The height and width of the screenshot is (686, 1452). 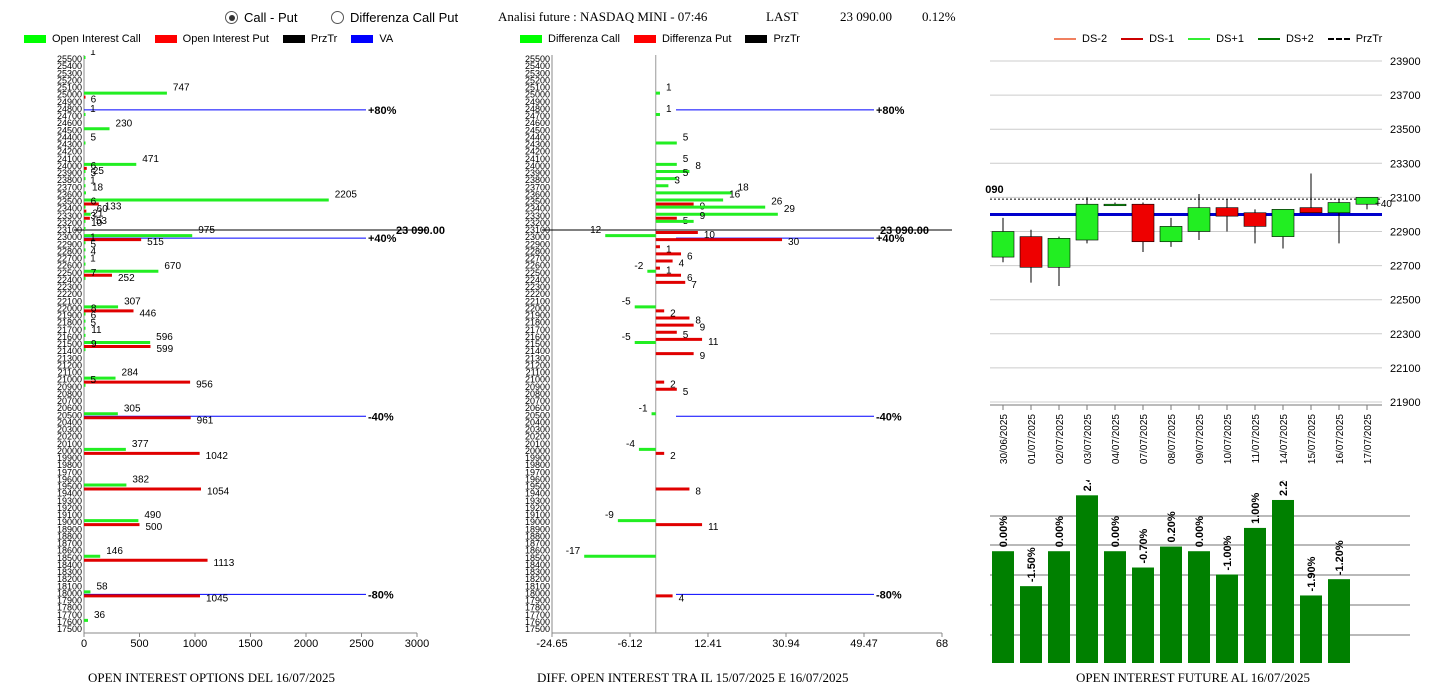 What do you see at coordinates (69, 451) in the screenshot?
I see `strike-tick-label: 20000` at bounding box center [69, 451].